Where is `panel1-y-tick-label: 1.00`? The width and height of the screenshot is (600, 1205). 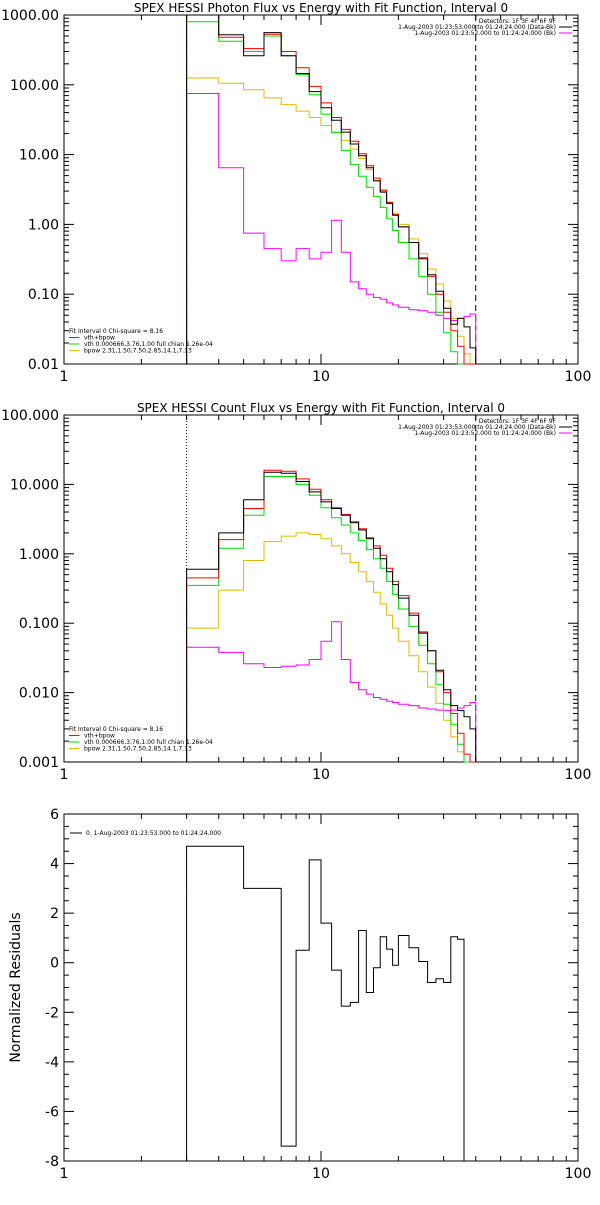
panel1-y-tick-label: 1.00 is located at coordinates (43, 225).